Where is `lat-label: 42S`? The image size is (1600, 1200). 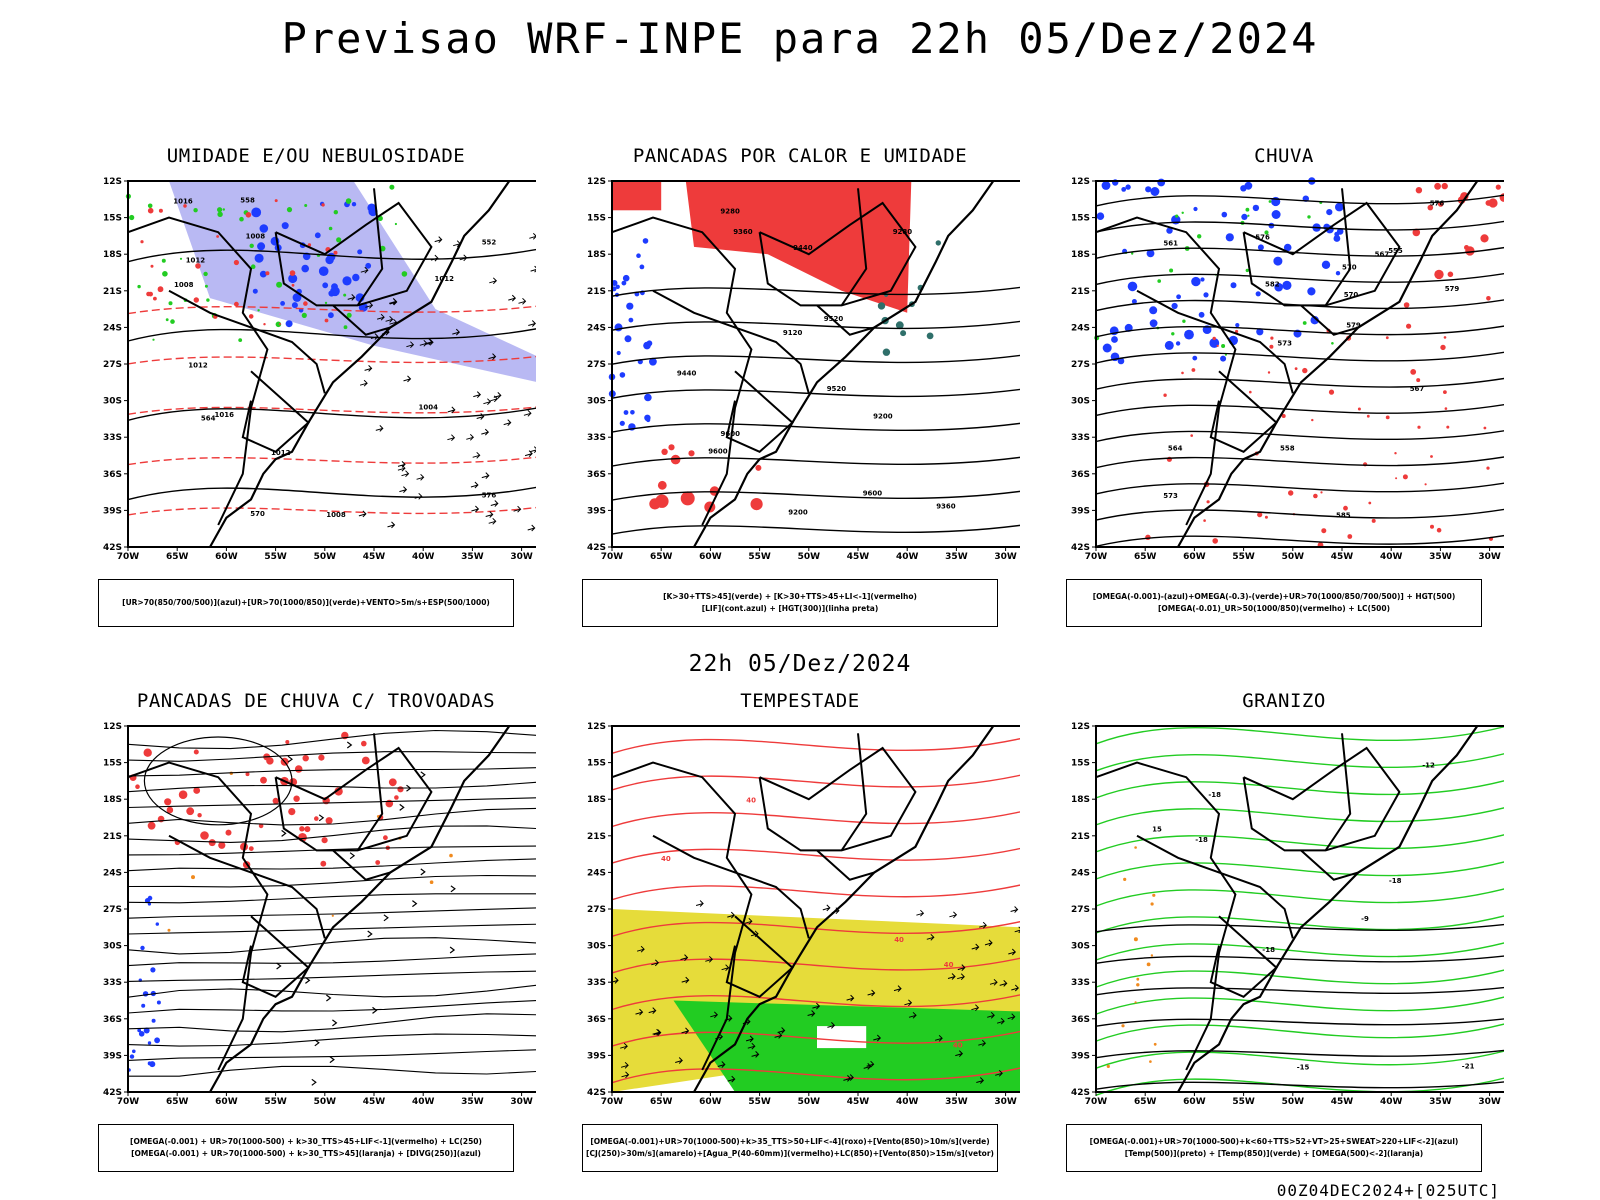
lat-label: 42S is located at coordinates (112, 548).